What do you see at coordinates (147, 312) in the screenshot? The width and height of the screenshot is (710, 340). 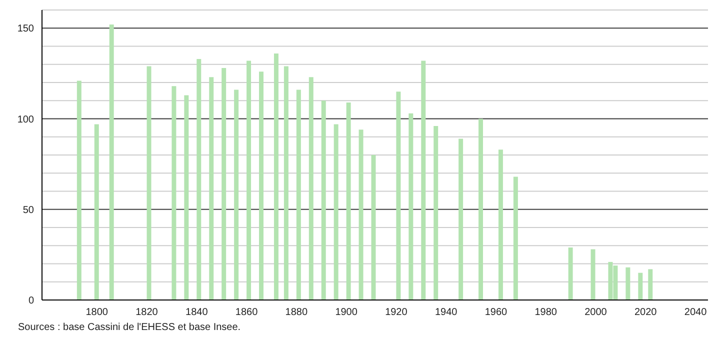 I see `x-tick-label: 1820` at bounding box center [147, 312].